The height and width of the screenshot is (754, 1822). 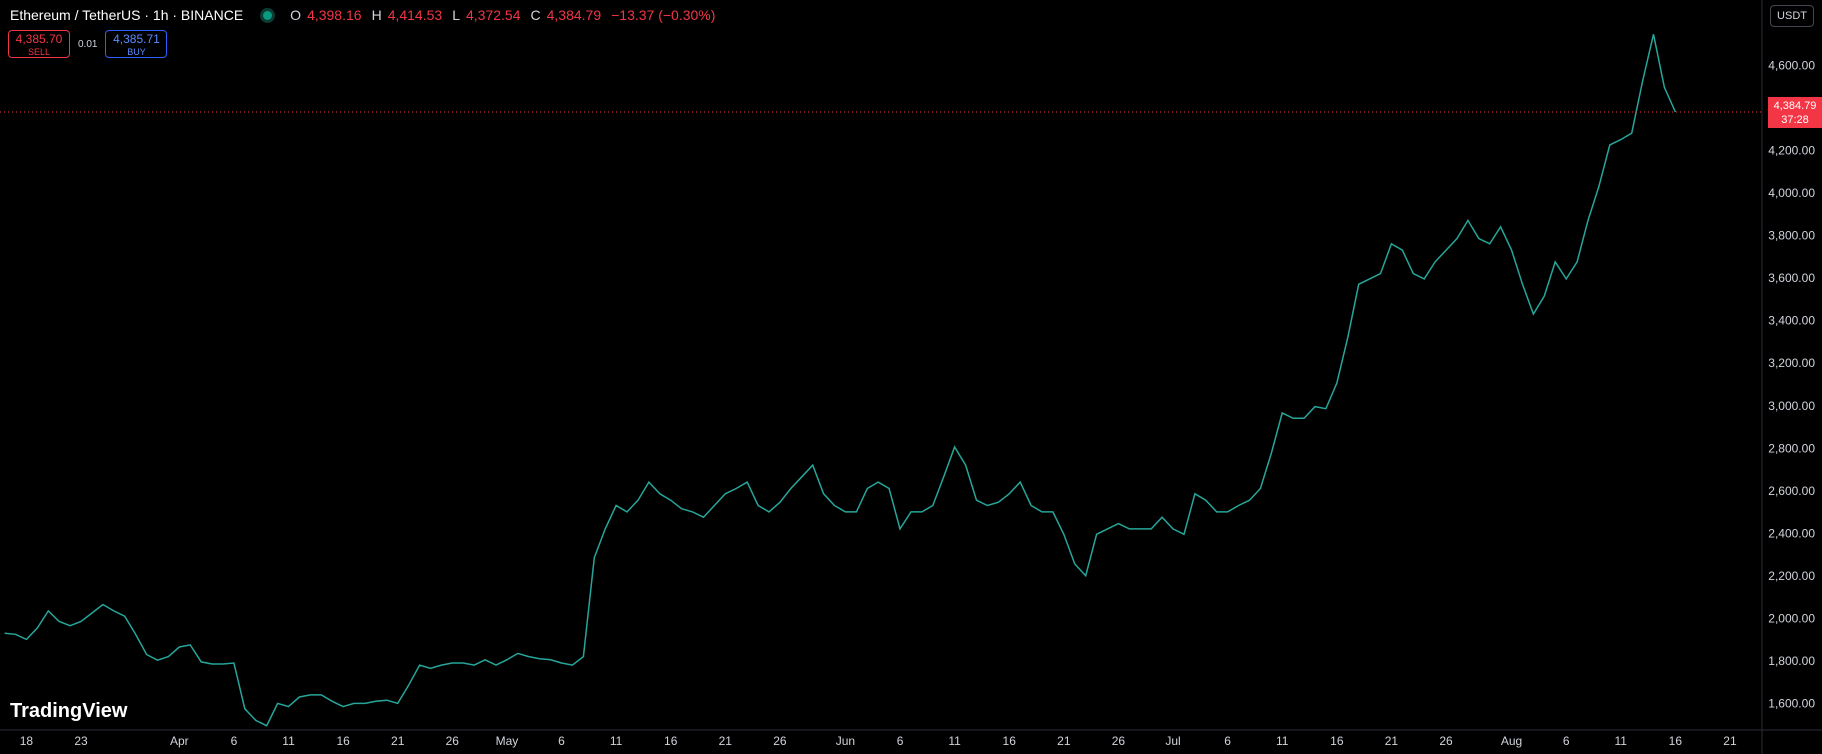 What do you see at coordinates (27, 741) in the screenshot?
I see `x-tick-label: 18` at bounding box center [27, 741].